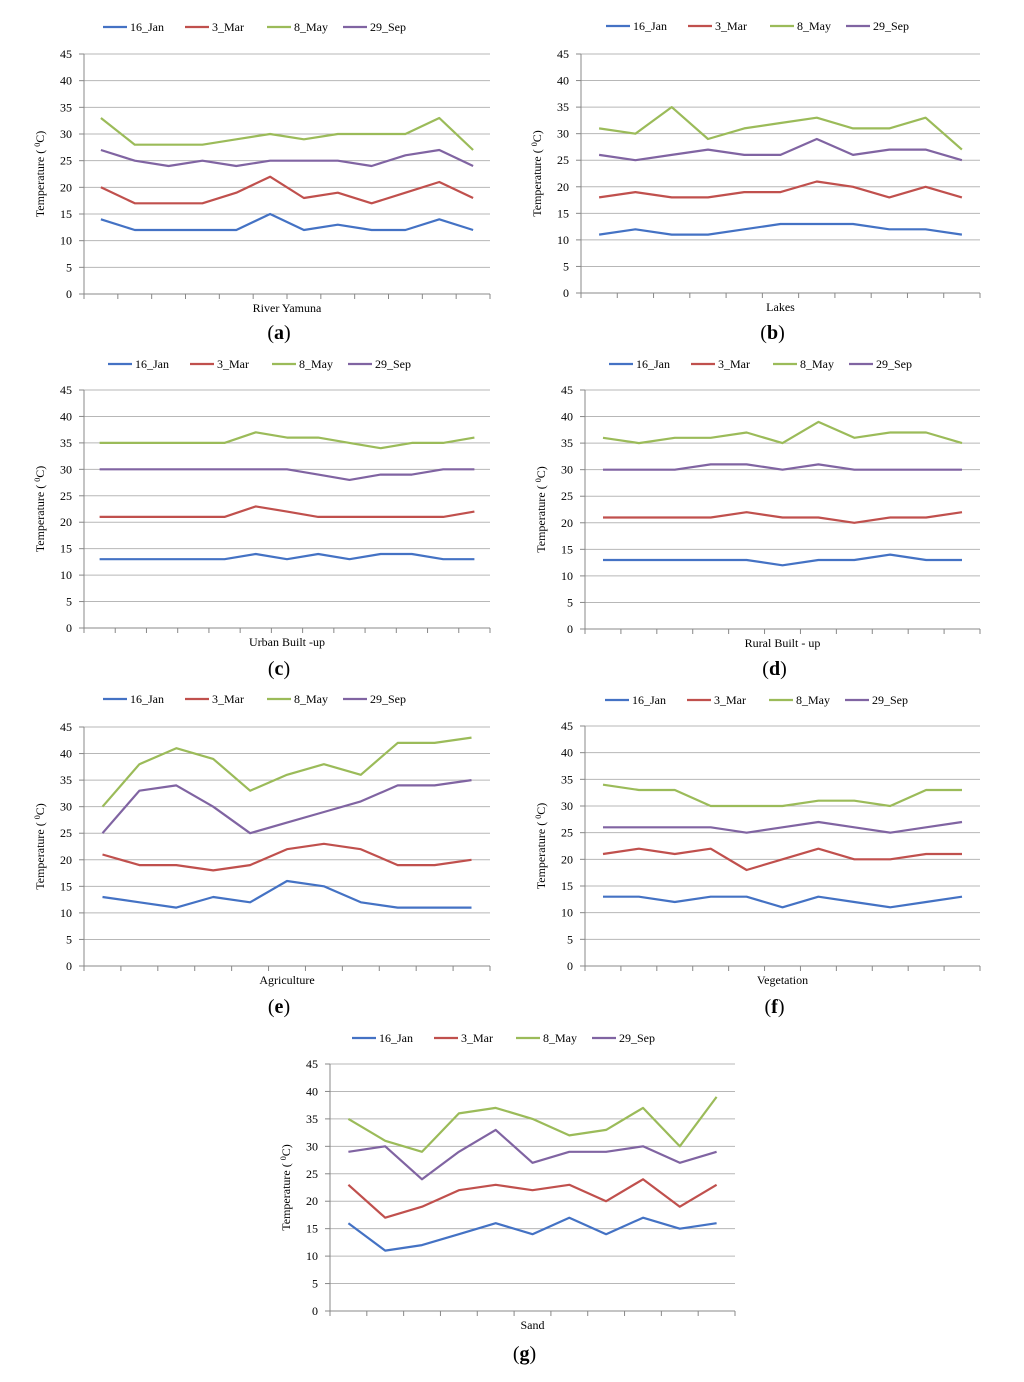 This screenshot has height=1382, width=1024. What do you see at coordinates (286, 980) in the screenshot?
I see `x-axis-title: Agriculture` at bounding box center [286, 980].